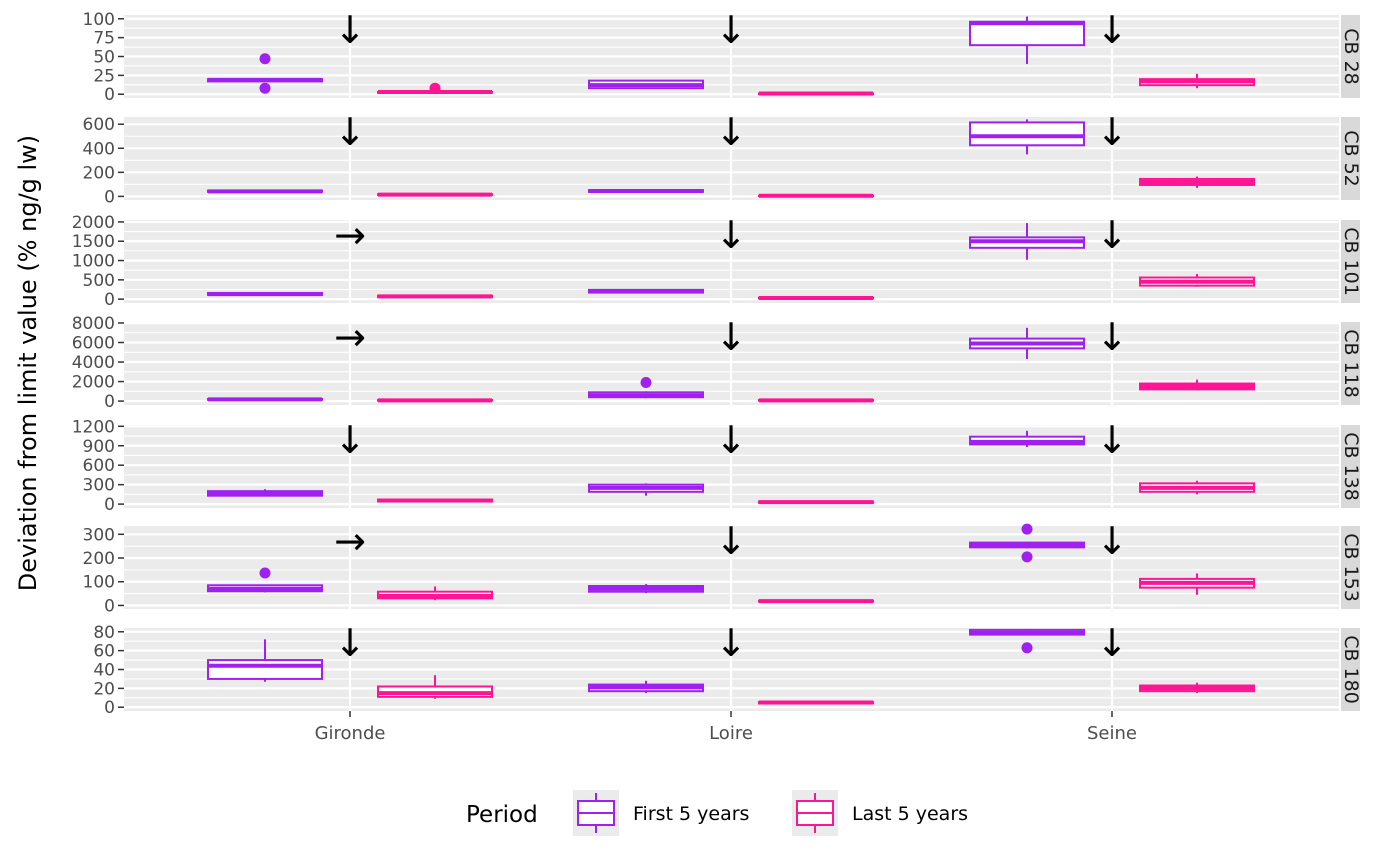  What do you see at coordinates (104, 689) in the screenshot?
I see `y-tick-label: 20` at bounding box center [104, 689].